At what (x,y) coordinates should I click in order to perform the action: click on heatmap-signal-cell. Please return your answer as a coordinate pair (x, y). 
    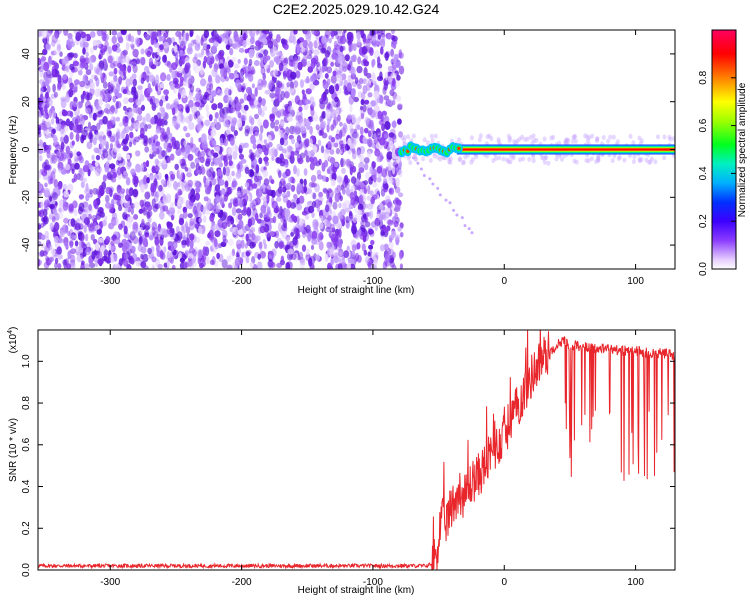
    Looking at the image, I should click on (459, 148).